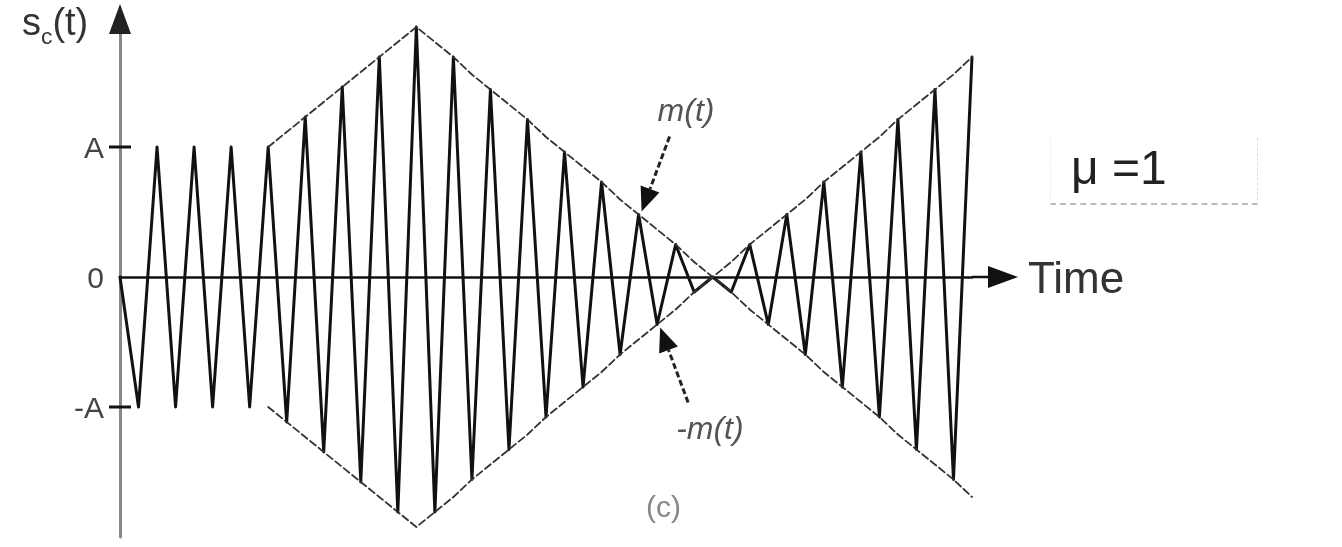 The height and width of the screenshot is (547, 1342). What do you see at coordinates (95, 277) in the screenshot?
I see `text: 0` at bounding box center [95, 277].